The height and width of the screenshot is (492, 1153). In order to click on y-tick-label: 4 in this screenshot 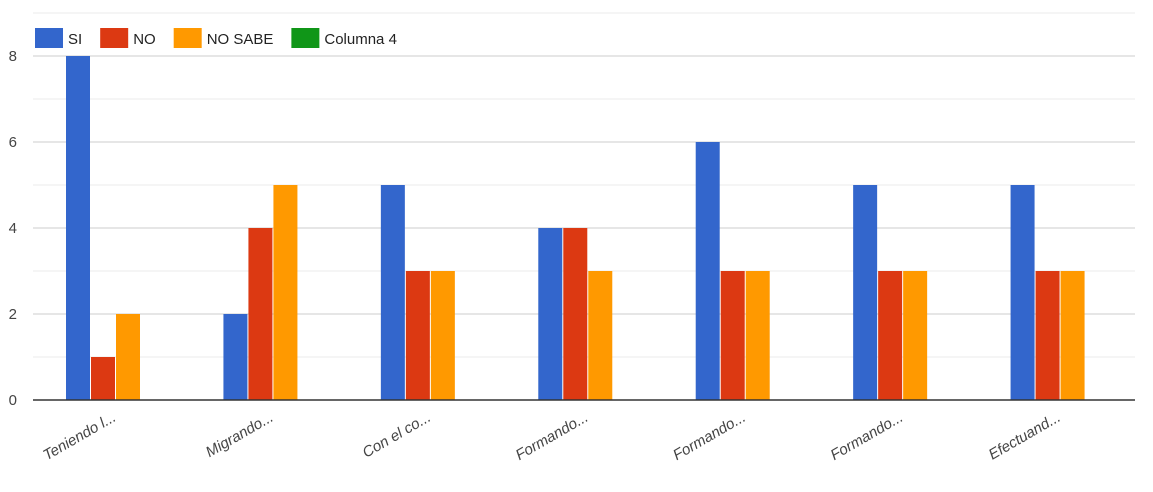, I will do `click(13, 228)`.